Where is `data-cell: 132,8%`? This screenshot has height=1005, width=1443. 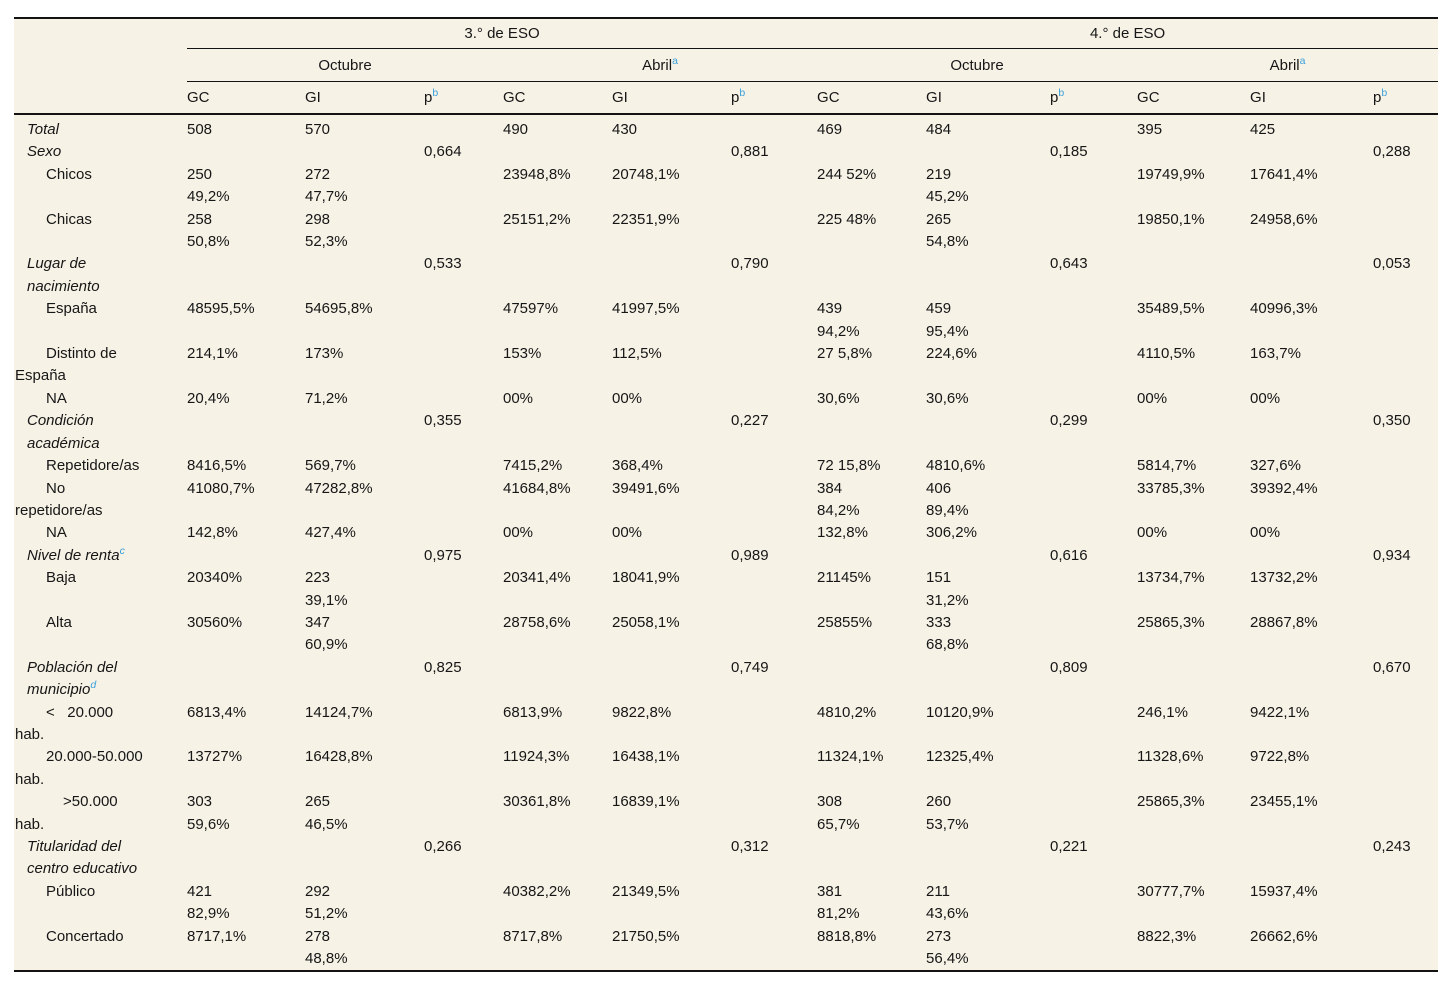 data-cell: 132,8% is located at coordinates (842, 533).